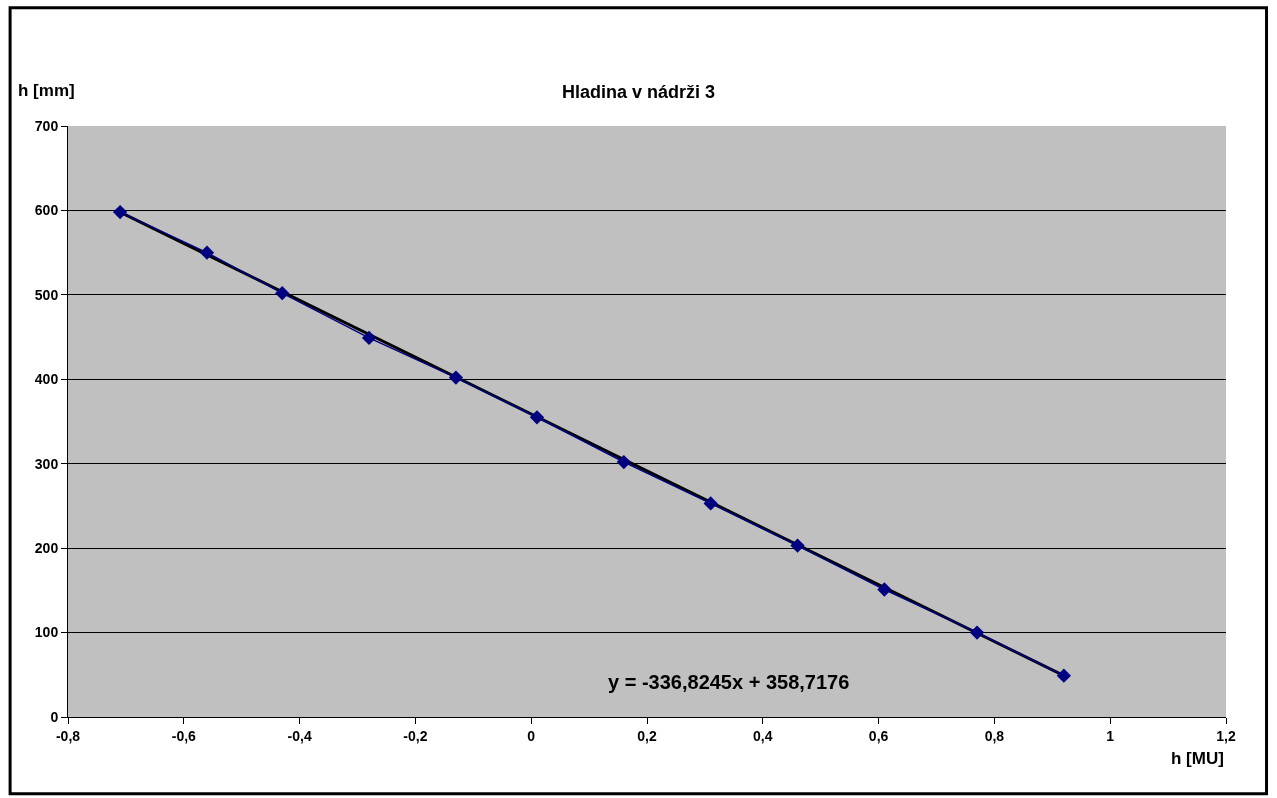 The height and width of the screenshot is (798, 1277). I want to click on x-tick-label: -0,4, so click(299, 735).